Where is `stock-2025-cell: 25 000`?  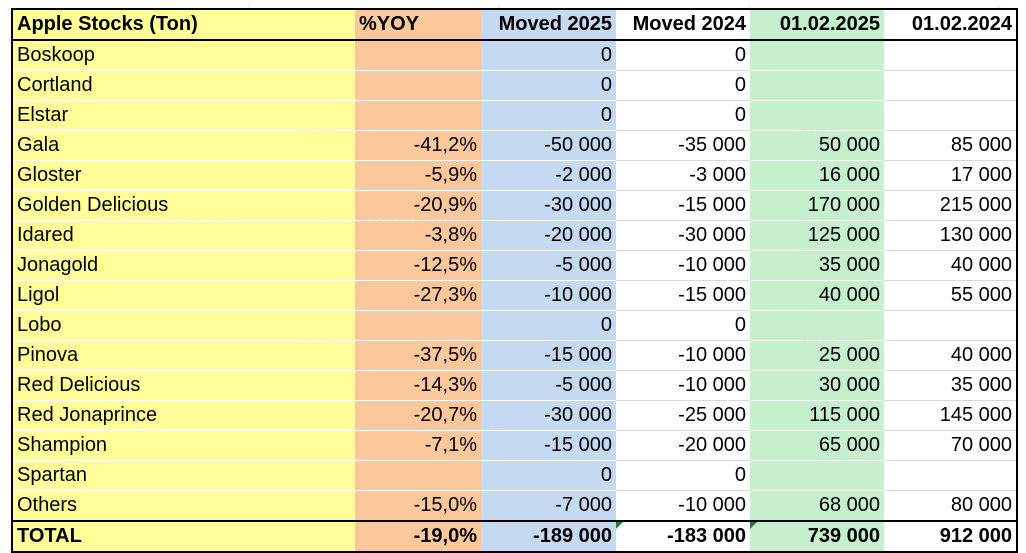
stock-2025-cell: 25 000 is located at coordinates (817, 355).